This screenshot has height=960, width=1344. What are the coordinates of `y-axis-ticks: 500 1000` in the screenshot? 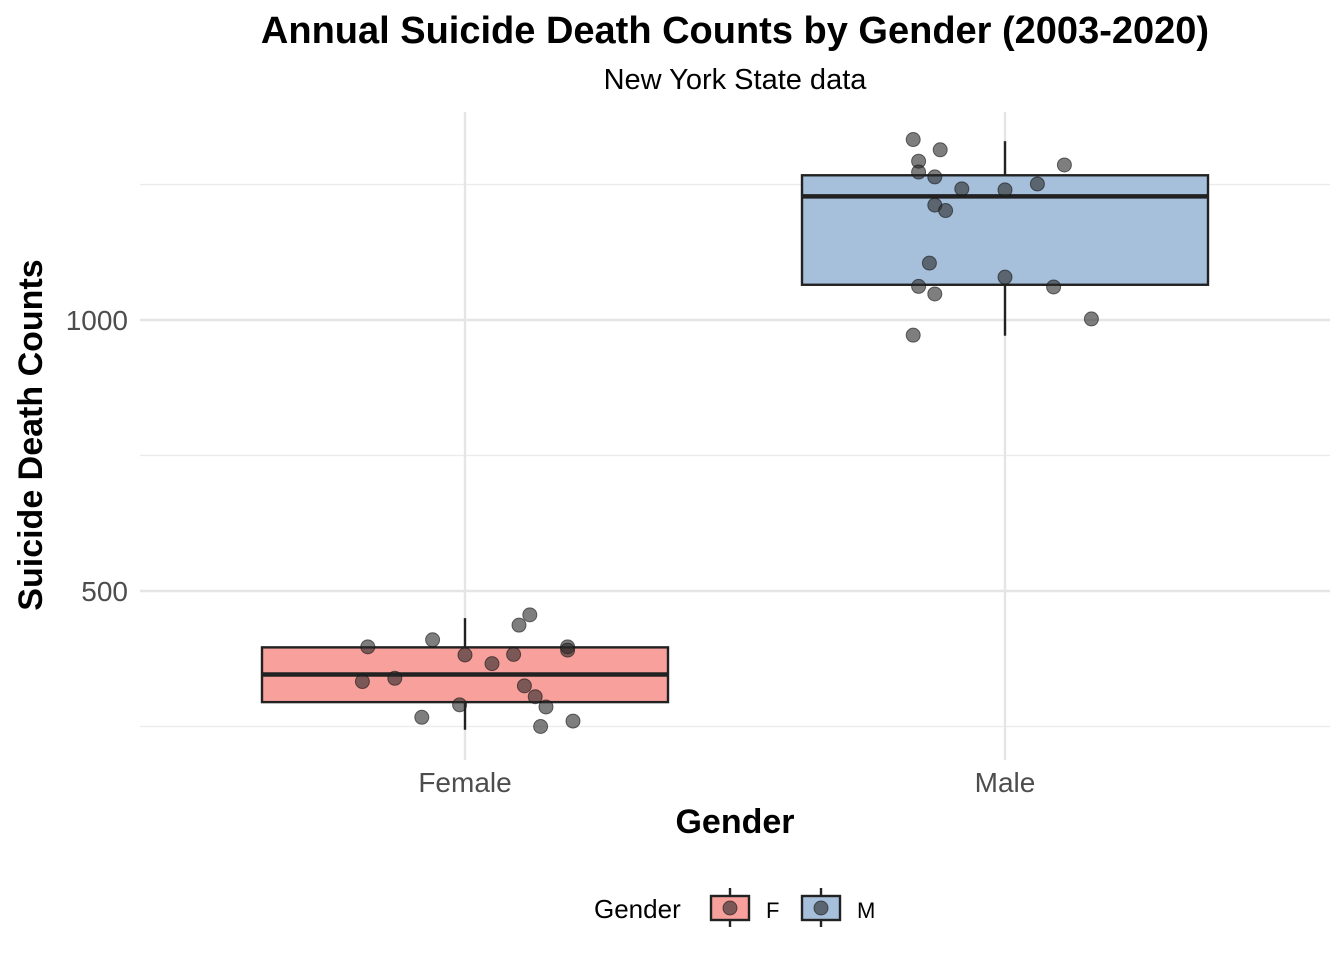 It's located at (97, 456).